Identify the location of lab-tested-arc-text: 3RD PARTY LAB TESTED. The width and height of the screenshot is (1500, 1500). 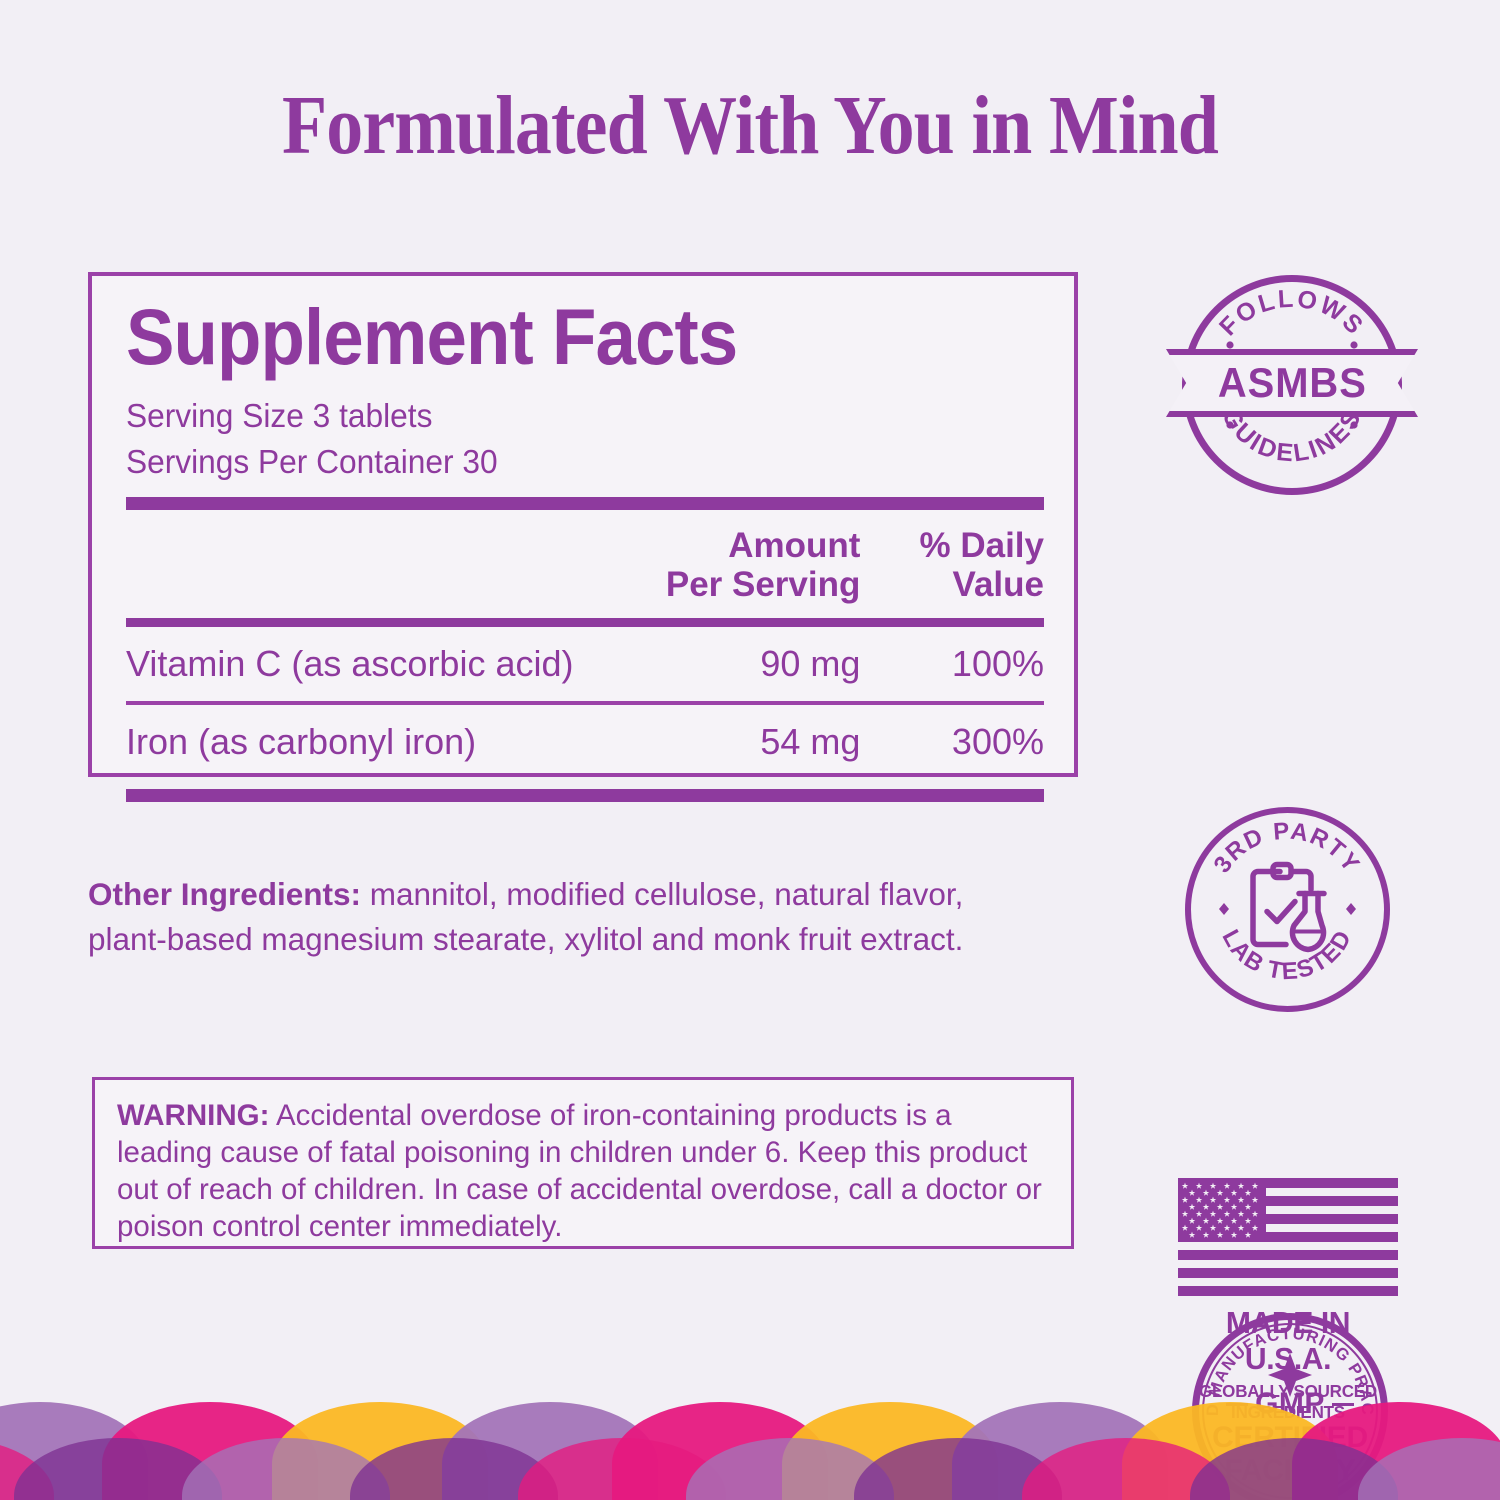
(1287, 909).